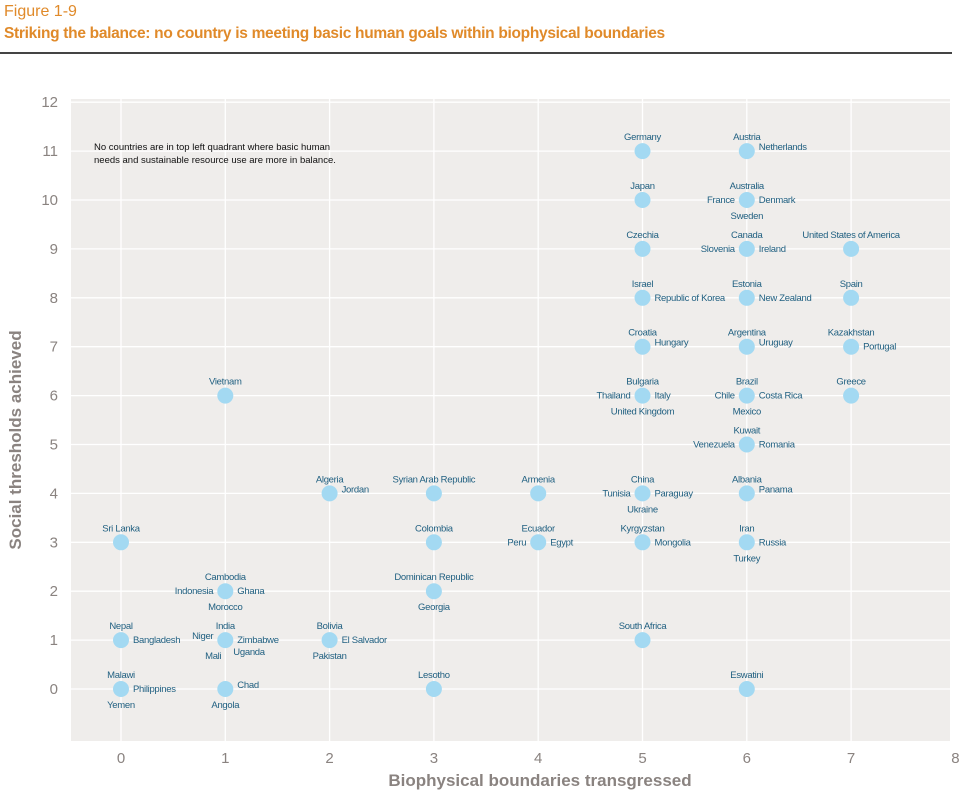 Image resolution: width=966 pixels, height=796 pixels. I want to click on data-point-group: Canada Slovenia Ireland, so click(743, 243).